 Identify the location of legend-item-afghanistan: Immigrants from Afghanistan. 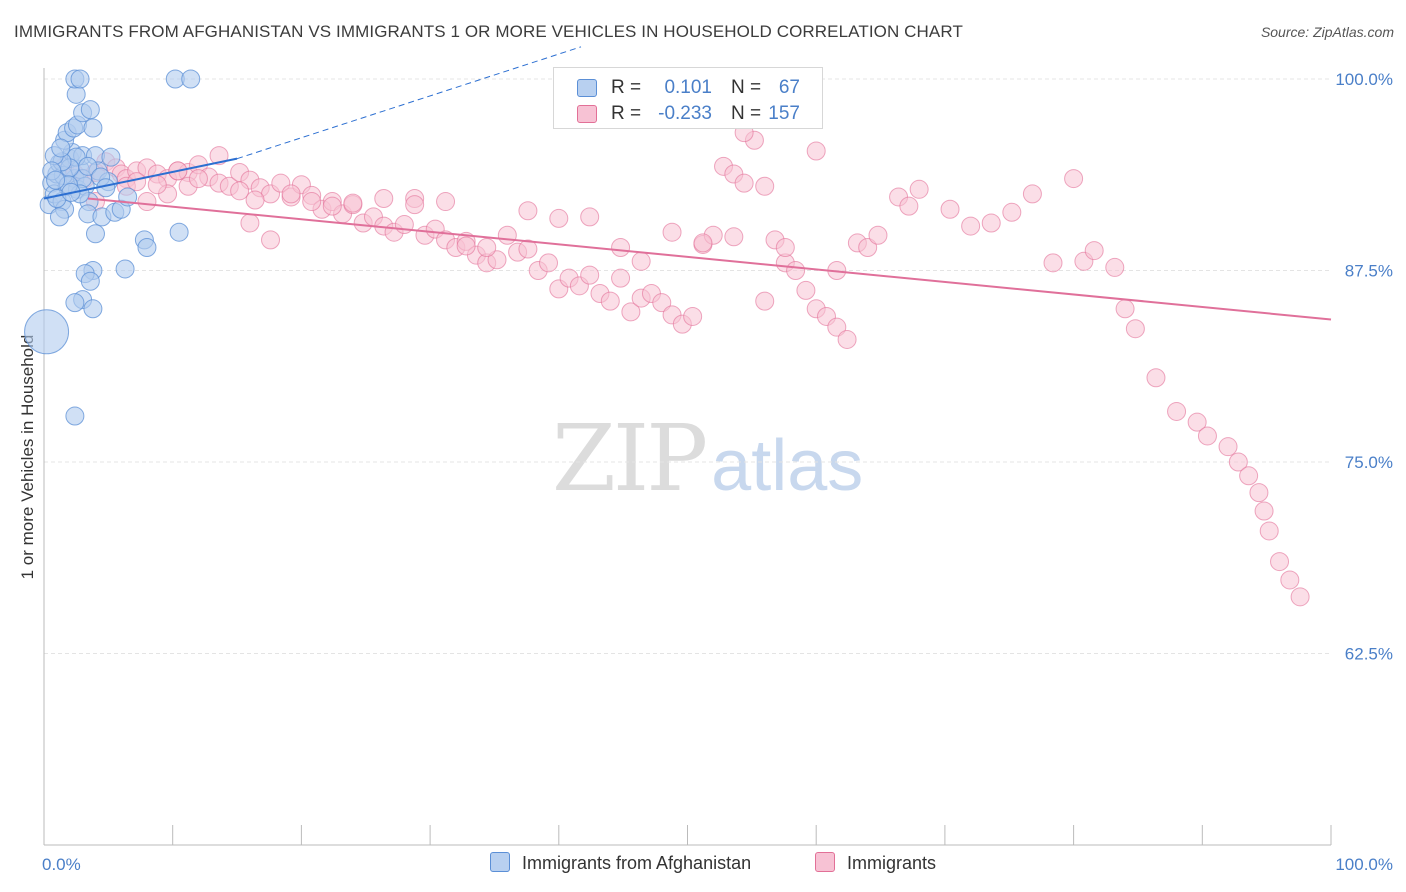
(620, 863).